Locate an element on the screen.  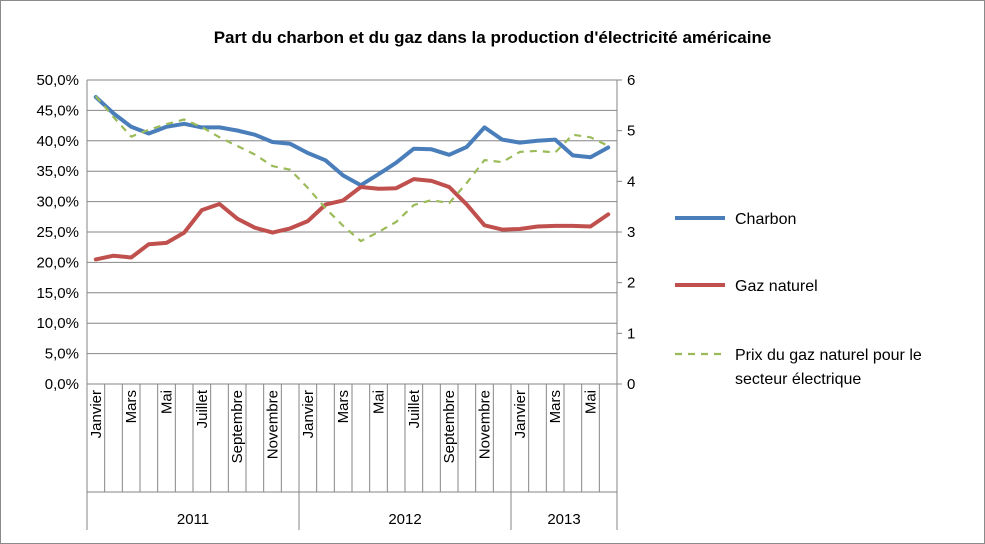
year-label: 2012 is located at coordinates (404, 519).